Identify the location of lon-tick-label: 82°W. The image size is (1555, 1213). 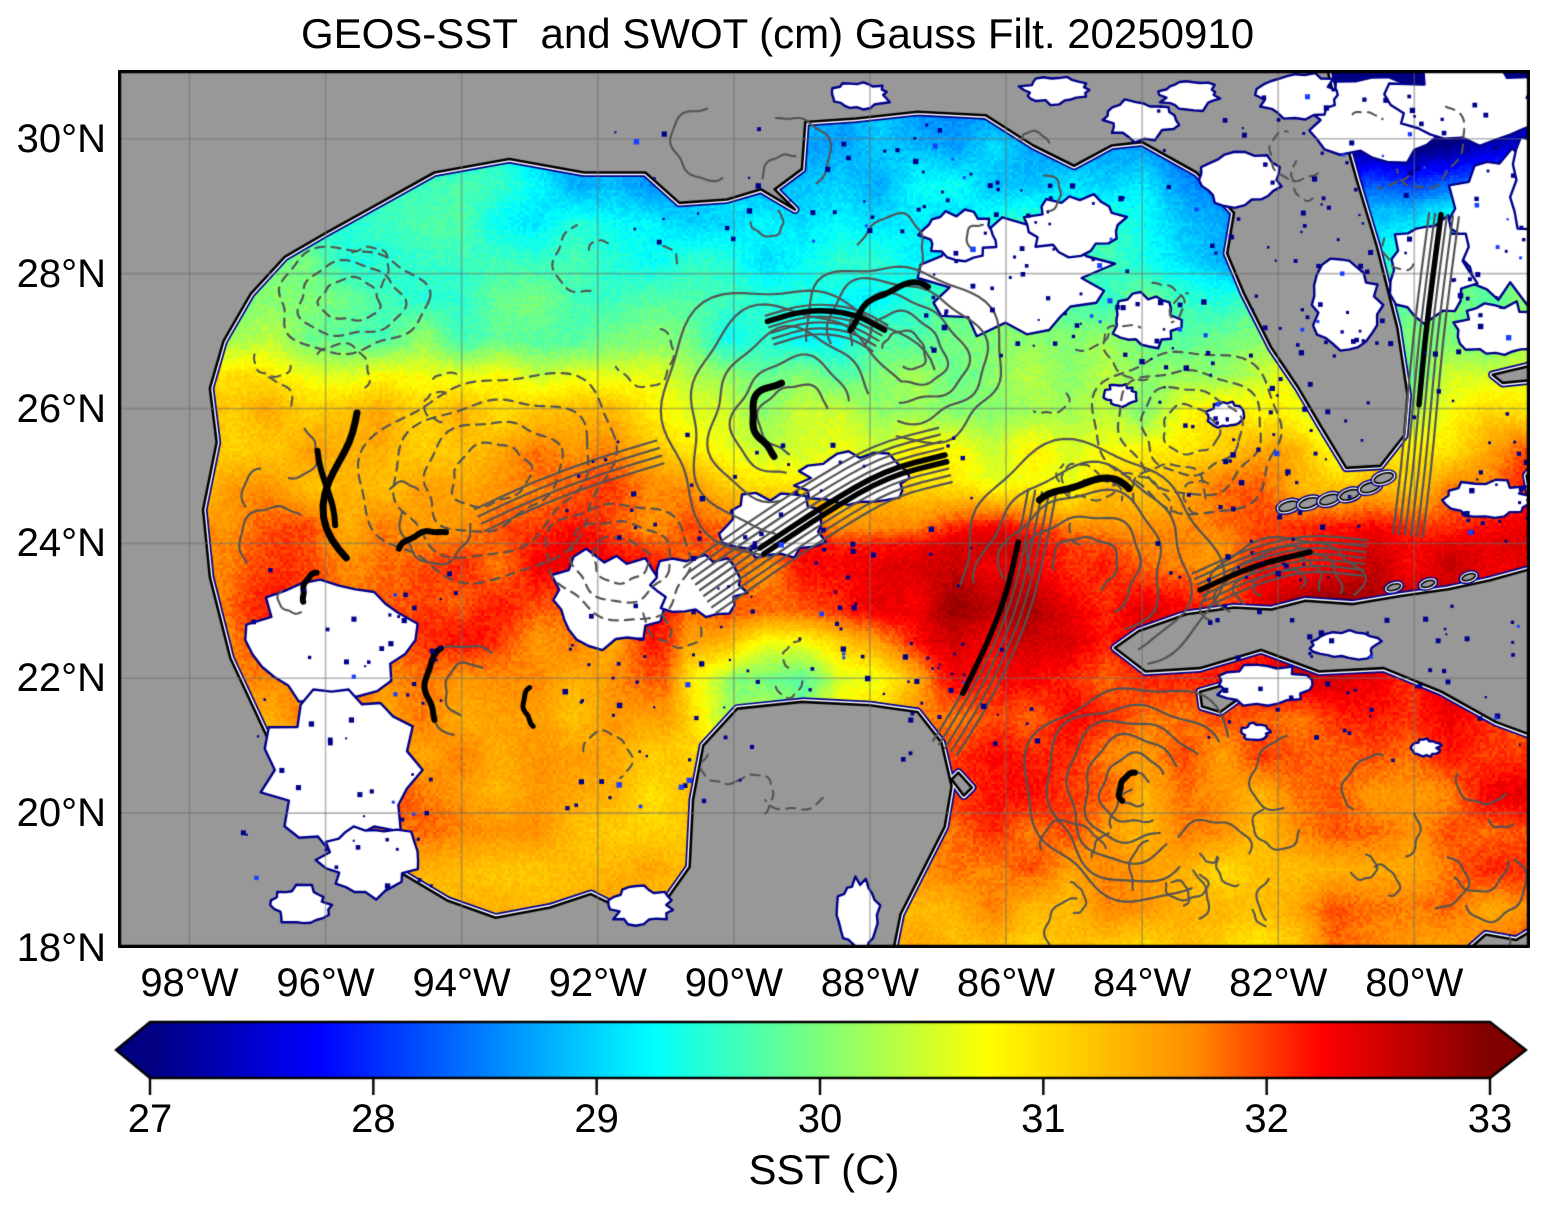
(1278, 983).